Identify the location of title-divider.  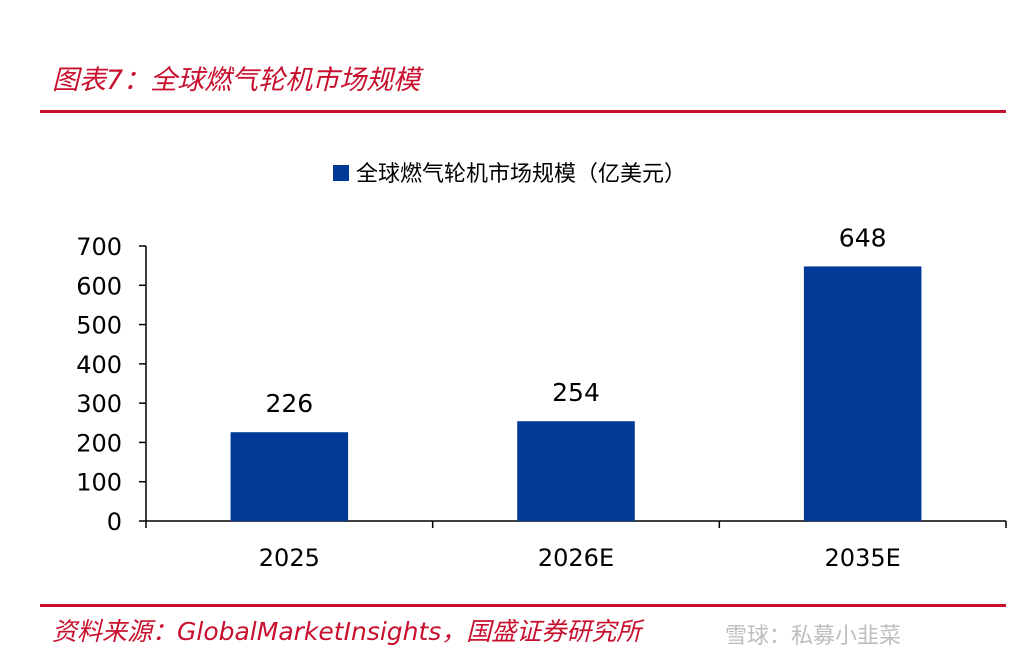
(523, 111).